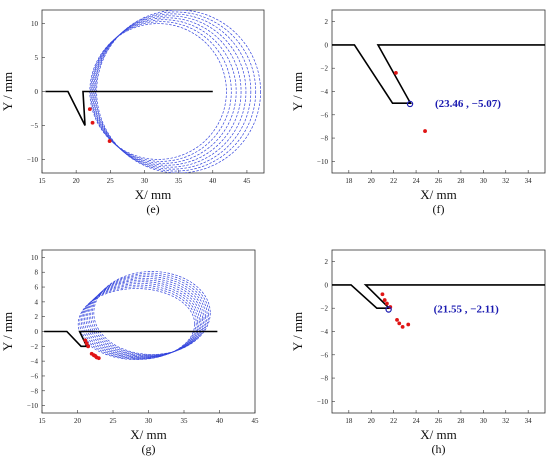 The width and height of the screenshot is (550, 462). Describe the element at coordinates (43, 421) in the screenshot. I see `x-tick-label: 15` at that location.